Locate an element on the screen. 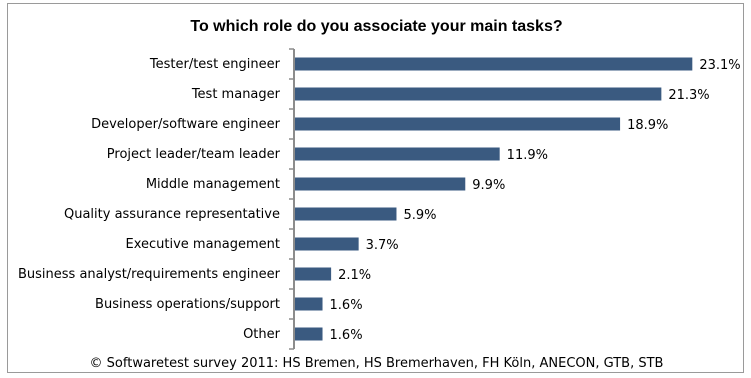  value-label: 11.9% is located at coordinates (527, 155).